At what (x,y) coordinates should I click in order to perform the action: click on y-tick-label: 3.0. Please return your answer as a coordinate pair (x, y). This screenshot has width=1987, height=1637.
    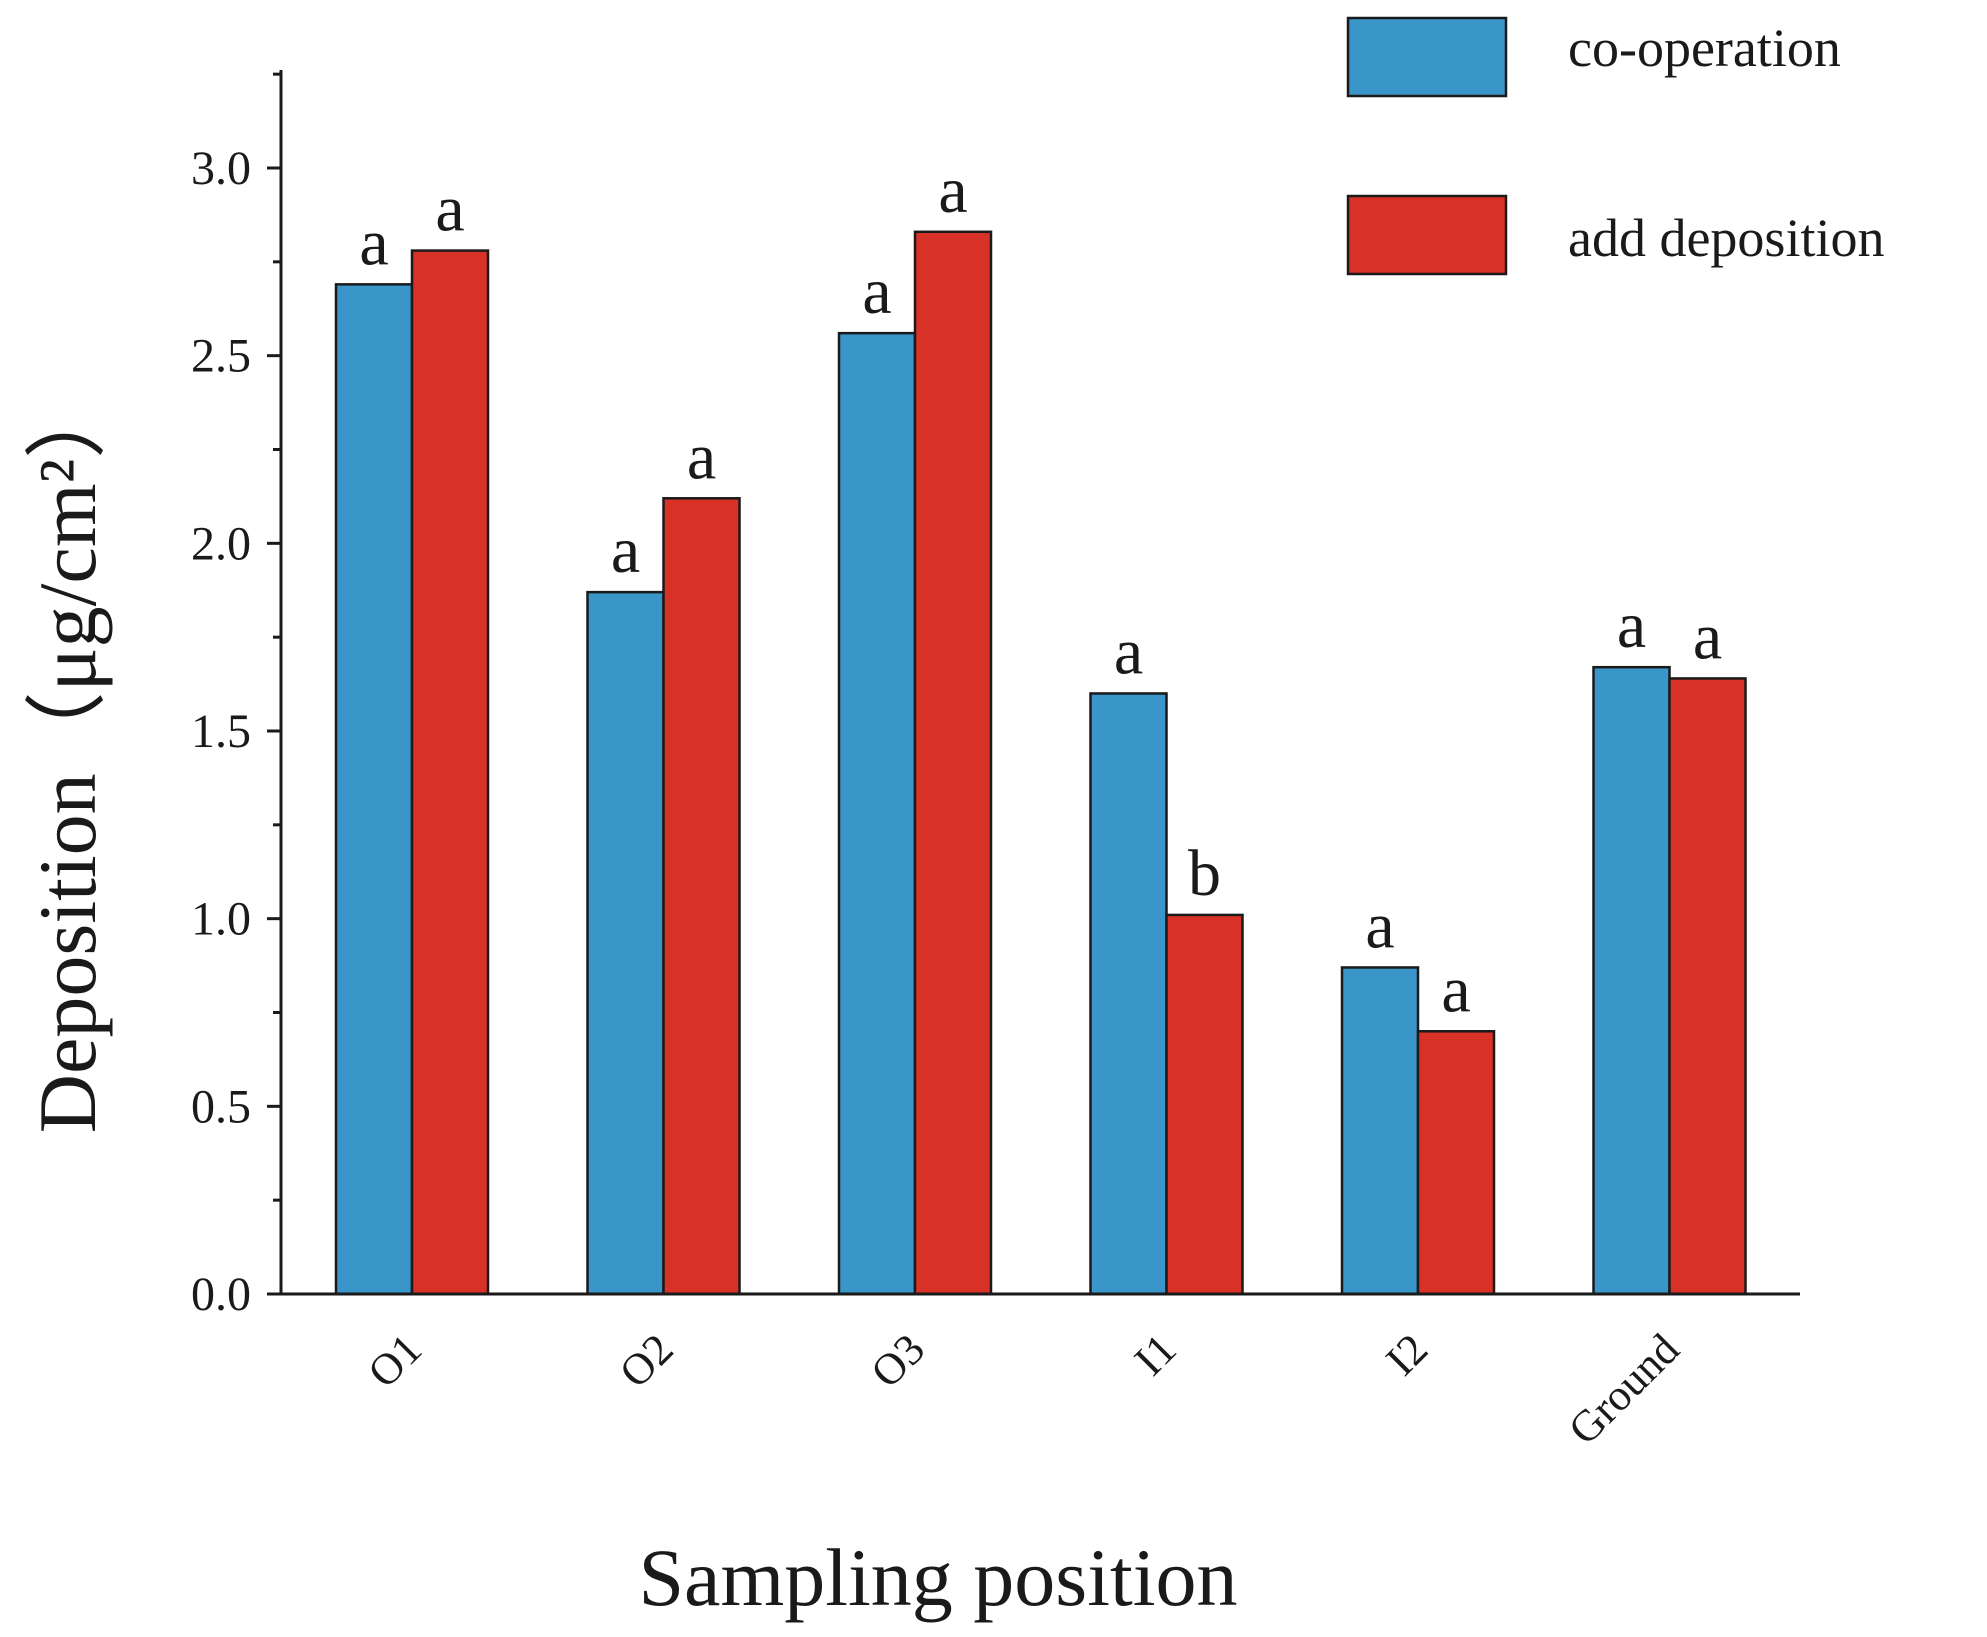
    Looking at the image, I should click on (221, 168).